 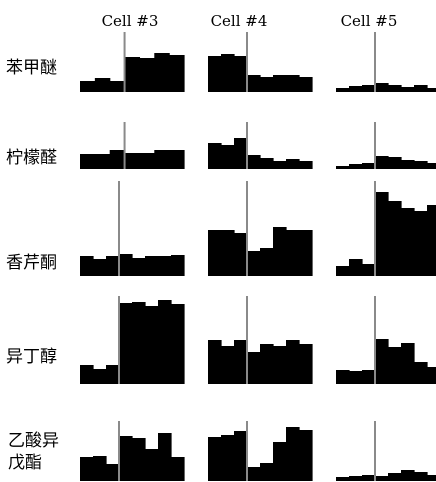 I want to click on column-label-cell-3: Cell #3, so click(x=130, y=21).